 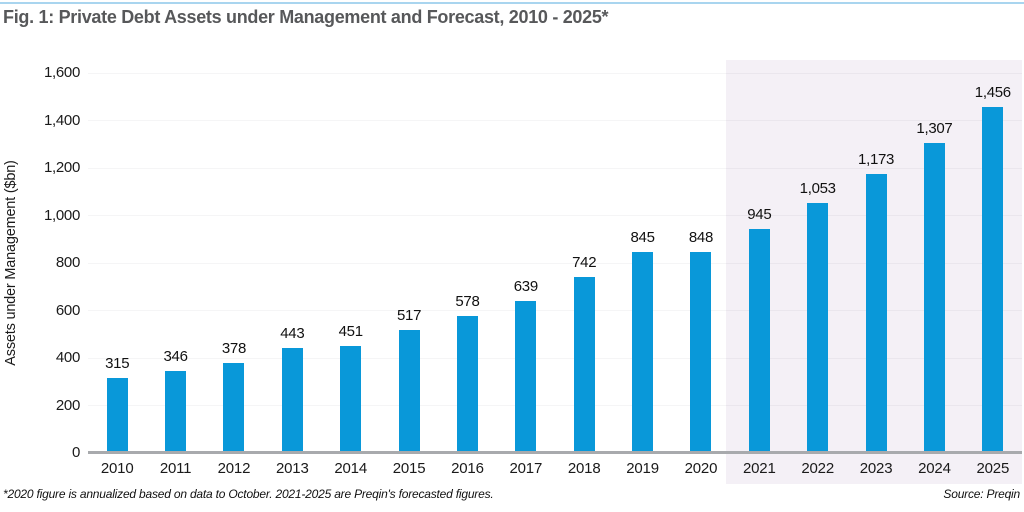 I want to click on x-tick-2022: 2022, so click(x=817, y=468).